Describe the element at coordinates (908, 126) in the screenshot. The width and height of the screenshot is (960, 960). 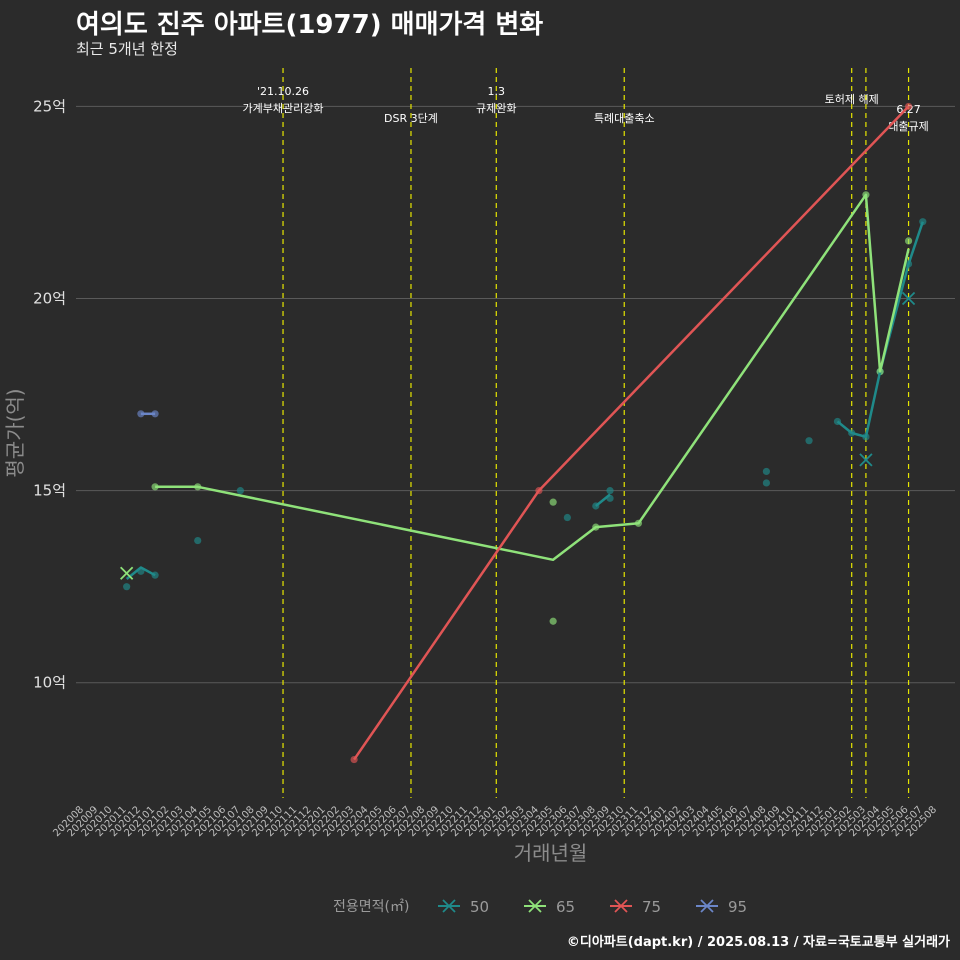
I see `event-label: 대출규제` at that location.